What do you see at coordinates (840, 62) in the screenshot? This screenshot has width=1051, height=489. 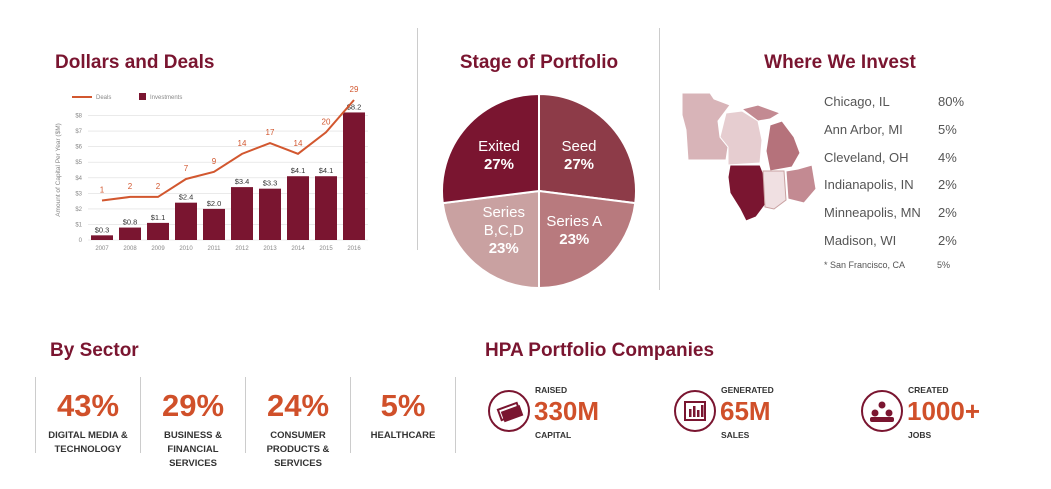 I see `map-title: Where We Invest` at bounding box center [840, 62].